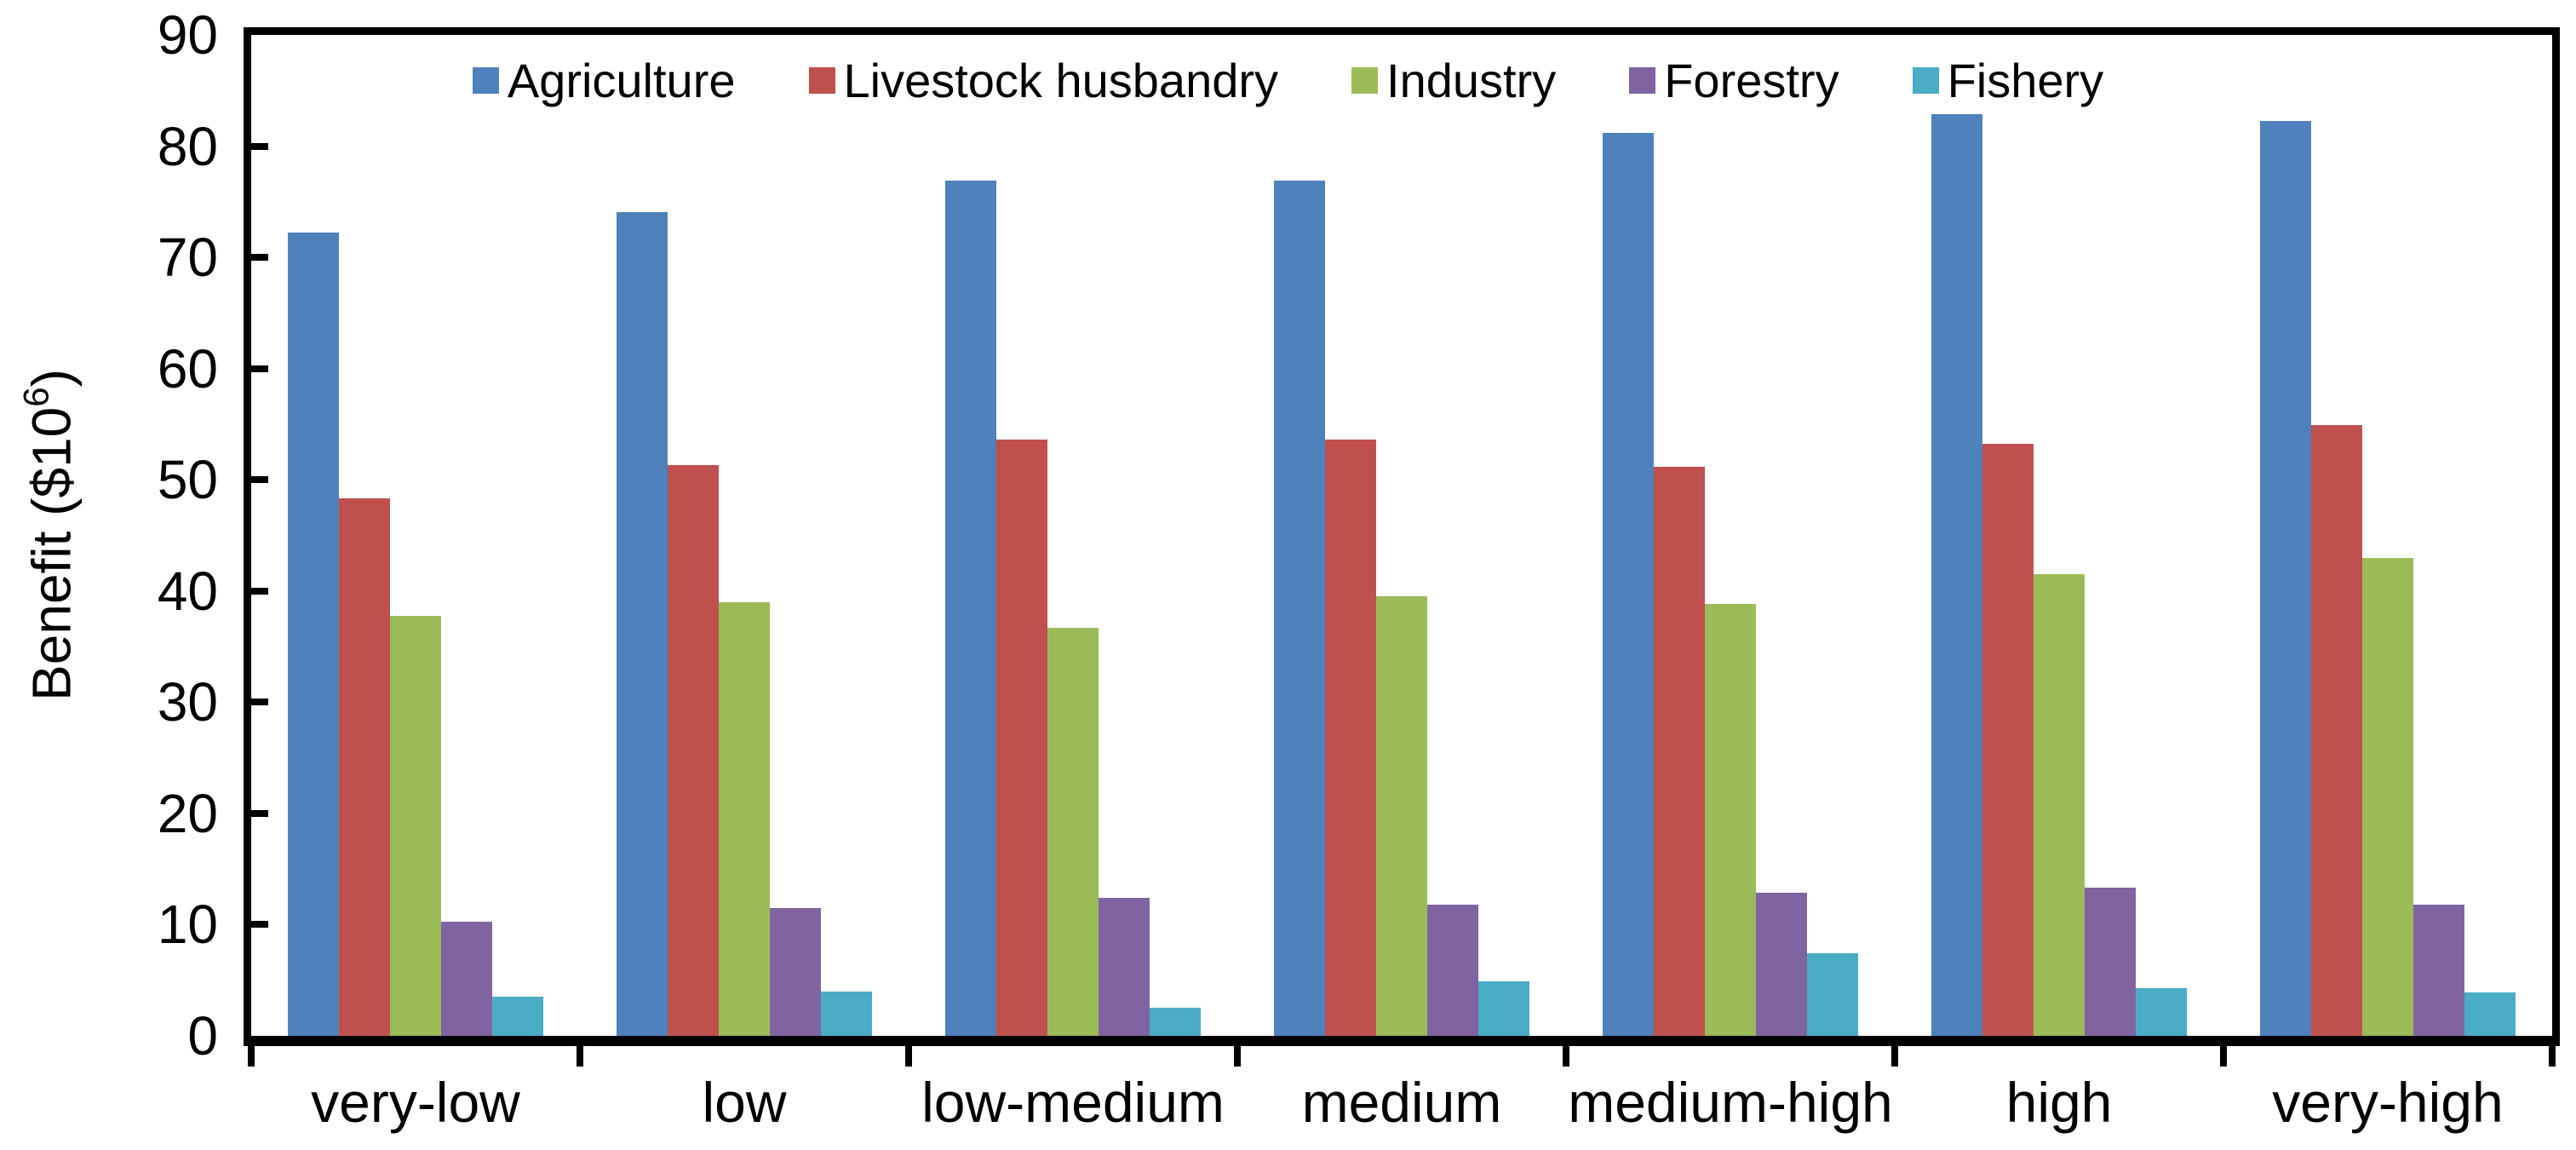 This screenshot has height=1150, width=2576. I want to click on bar-industry-high, so click(2059, 805).